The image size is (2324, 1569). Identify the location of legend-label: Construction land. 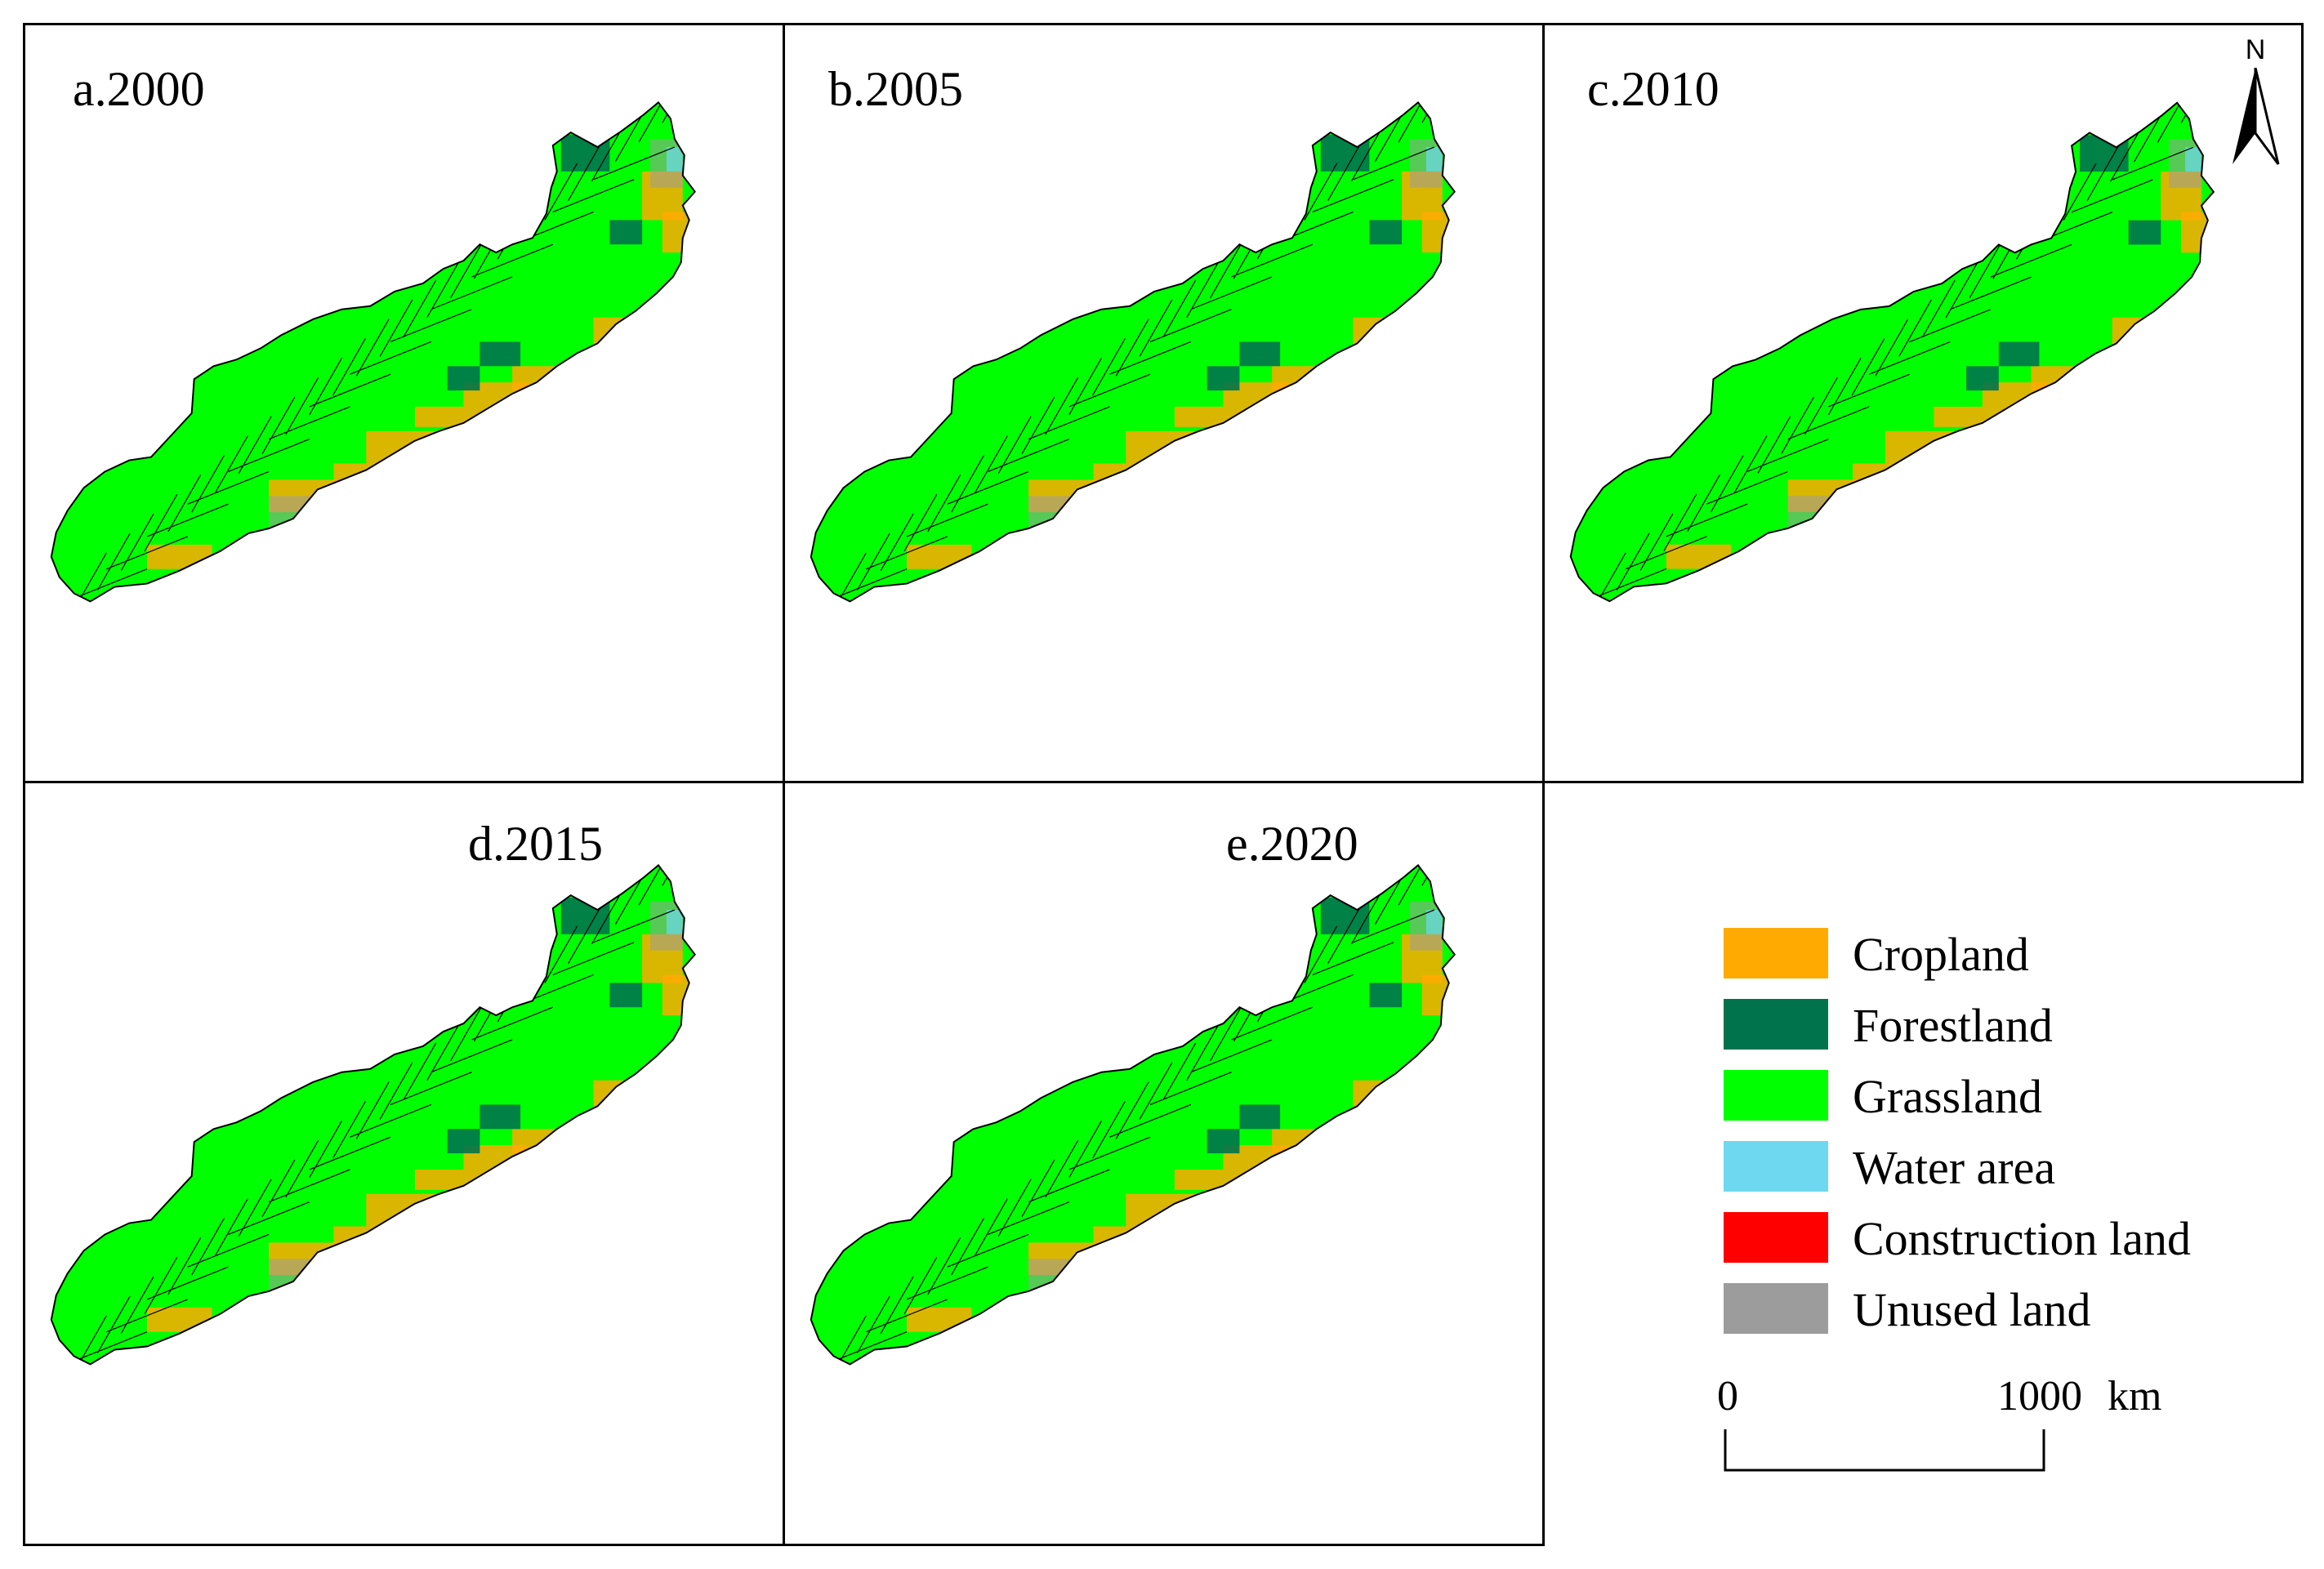
(2022, 1238).